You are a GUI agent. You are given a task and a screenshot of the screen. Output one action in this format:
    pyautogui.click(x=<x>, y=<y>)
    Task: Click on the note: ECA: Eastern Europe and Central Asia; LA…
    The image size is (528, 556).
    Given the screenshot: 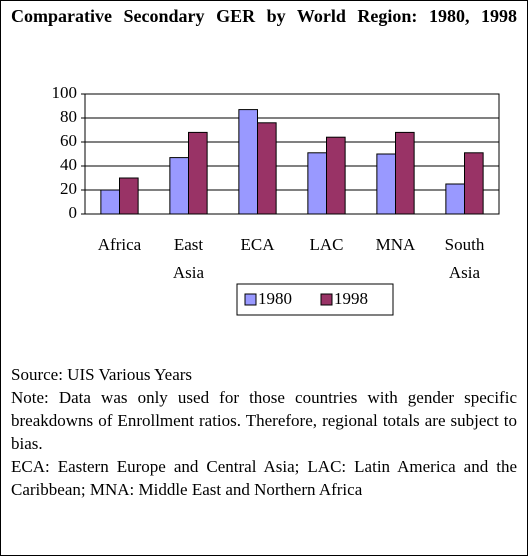 What is the action you would take?
    pyautogui.click(x=264, y=478)
    